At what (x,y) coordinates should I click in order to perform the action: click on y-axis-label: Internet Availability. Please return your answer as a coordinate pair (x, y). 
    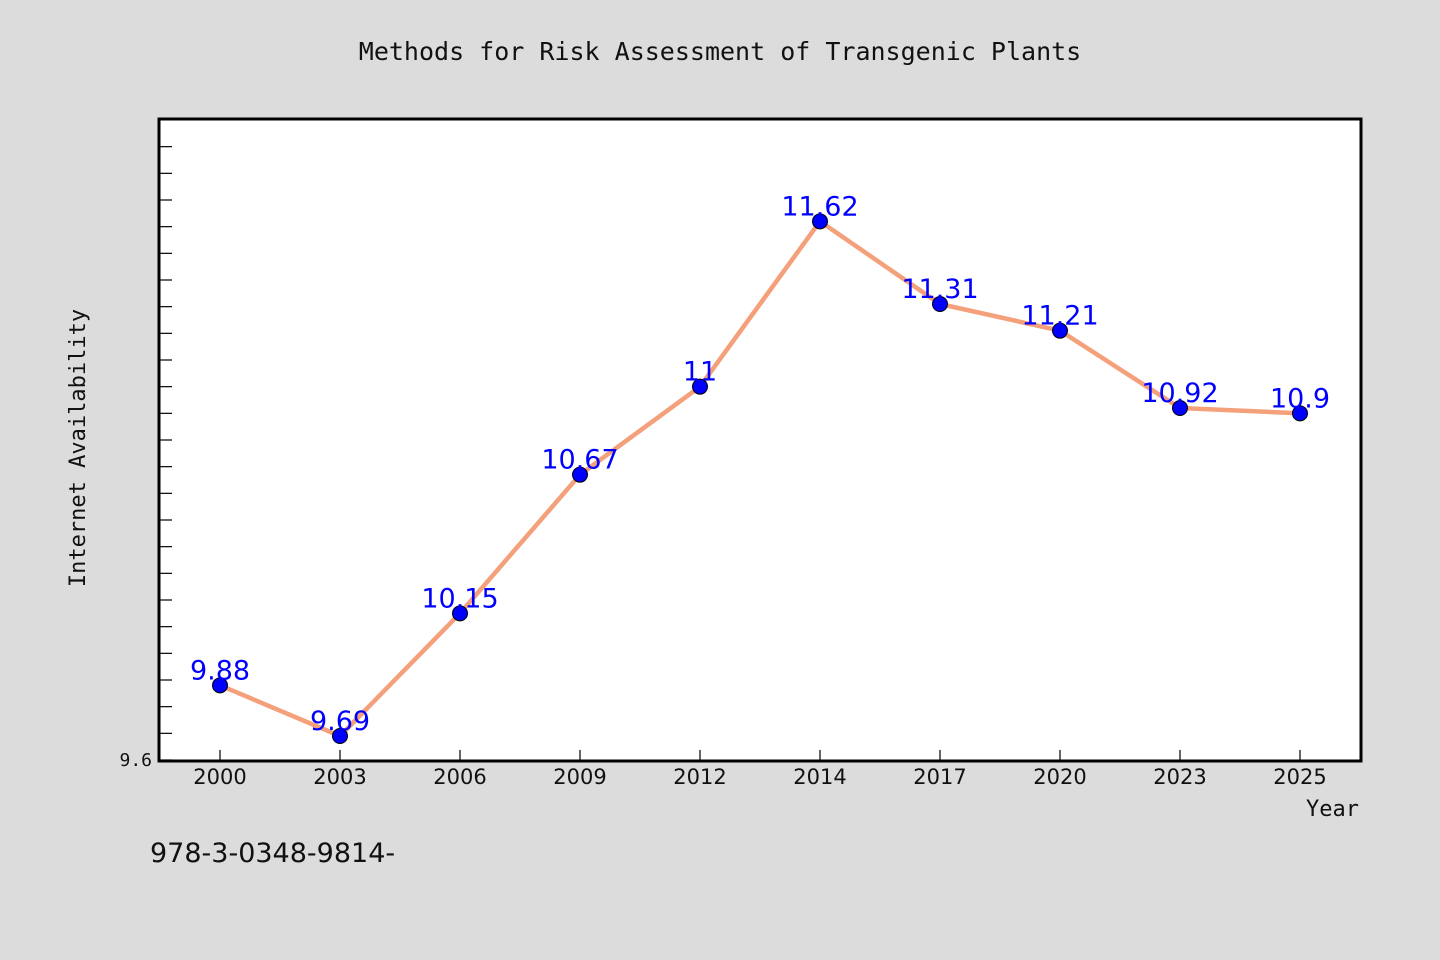
    Looking at the image, I should click on (78, 448).